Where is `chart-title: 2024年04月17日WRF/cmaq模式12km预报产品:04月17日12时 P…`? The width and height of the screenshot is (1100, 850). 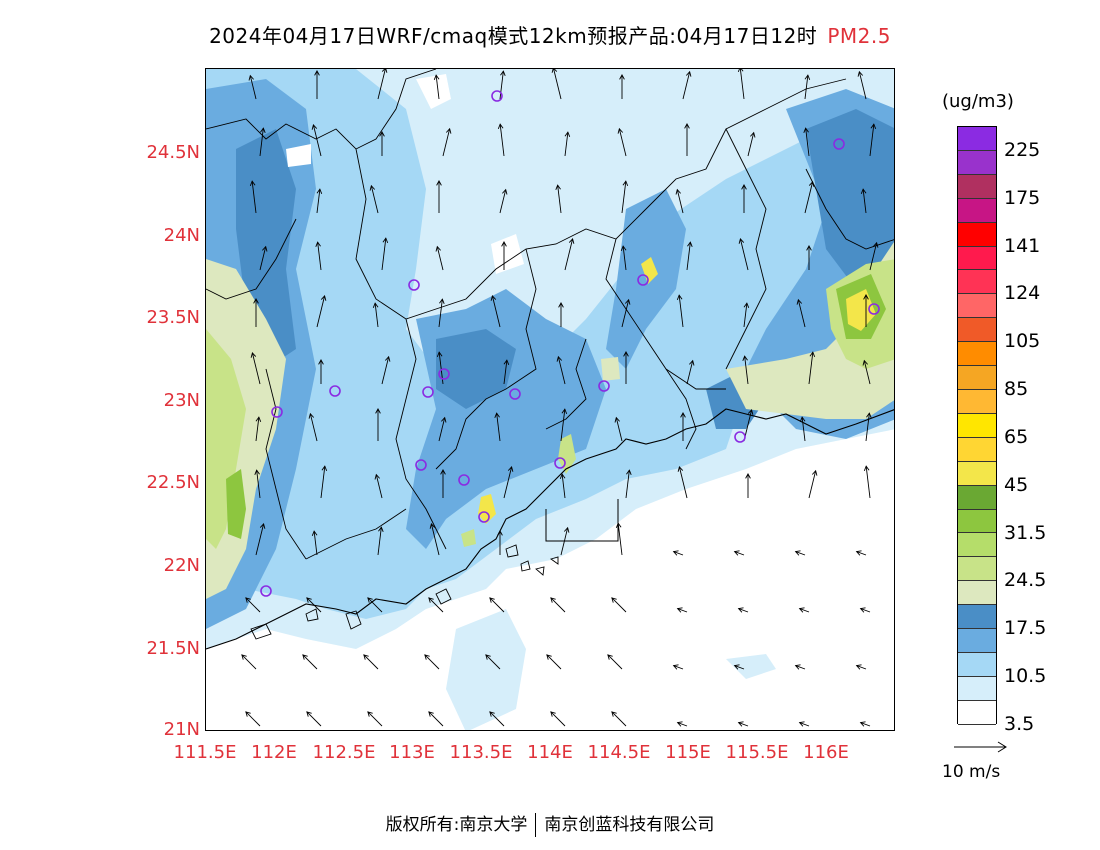 chart-title: 2024年04月17日WRF/cmaq模式12km预报产品:04月17日12时 P… is located at coordinates (550, 34).